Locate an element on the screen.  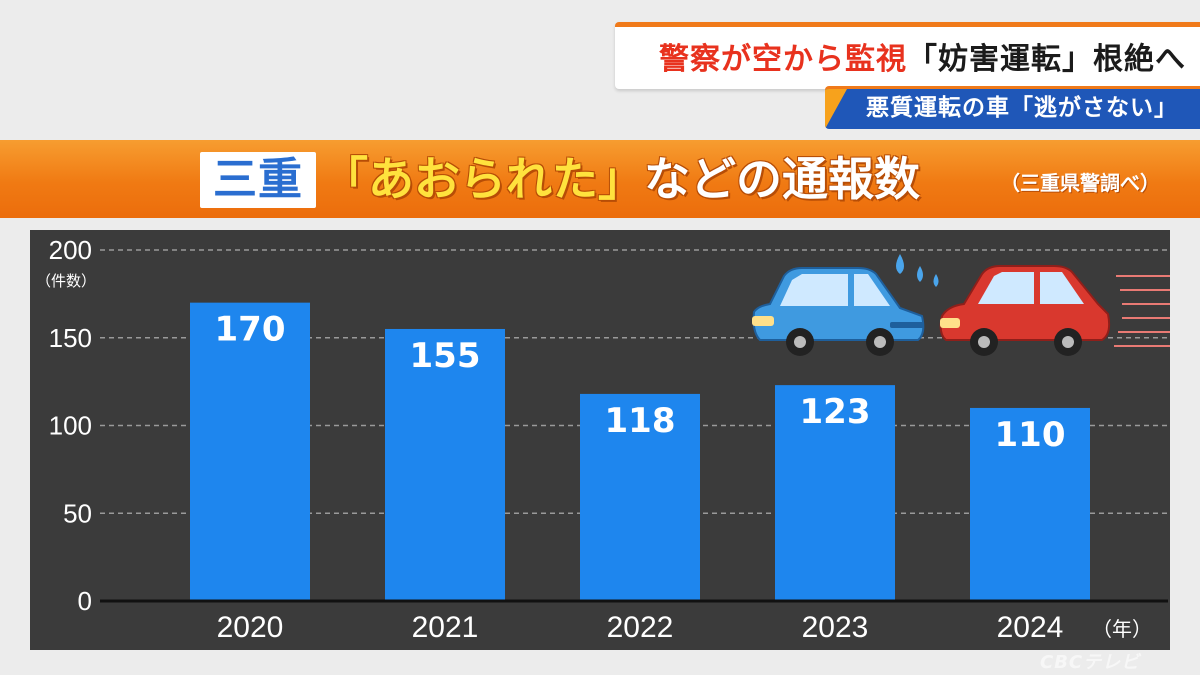
channel-watermark: CBCテレビ is located at coordinates (1090, 662).